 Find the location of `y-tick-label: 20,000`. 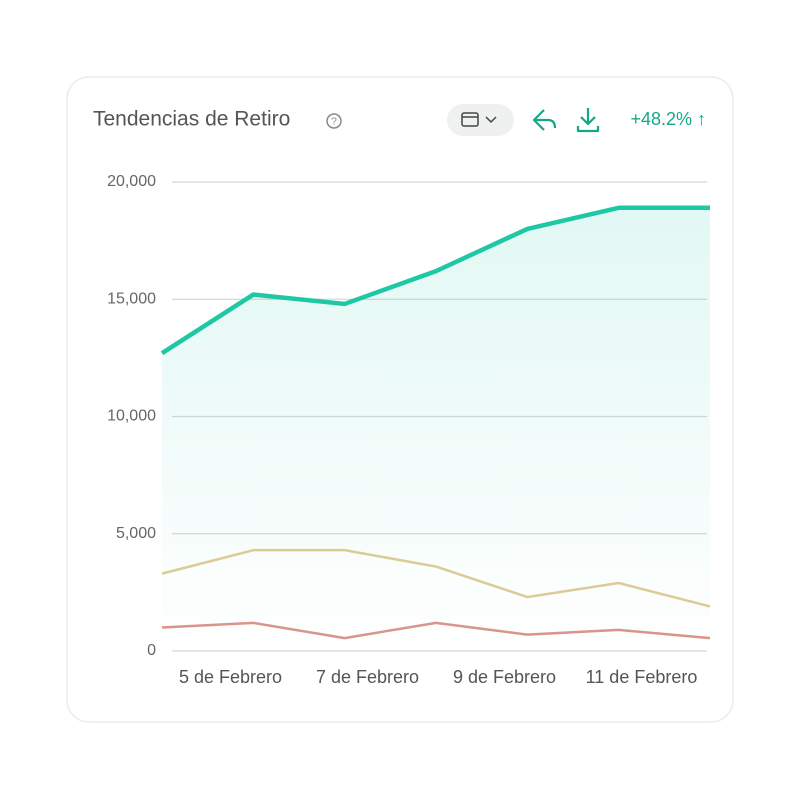

y-tick-label: 20,000 is located at coordinates (131, 181).